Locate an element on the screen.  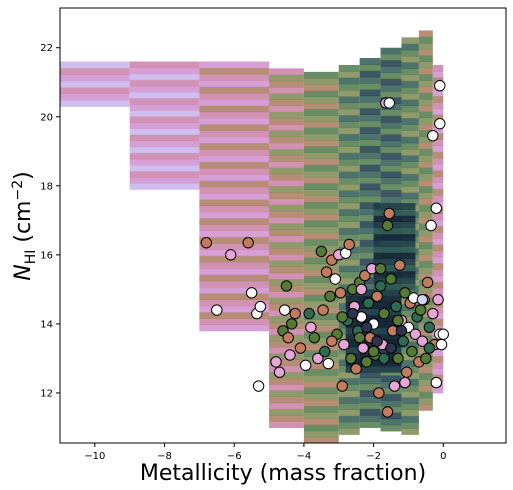
y-tick-label: 12 is located at coordinates (46, 393).